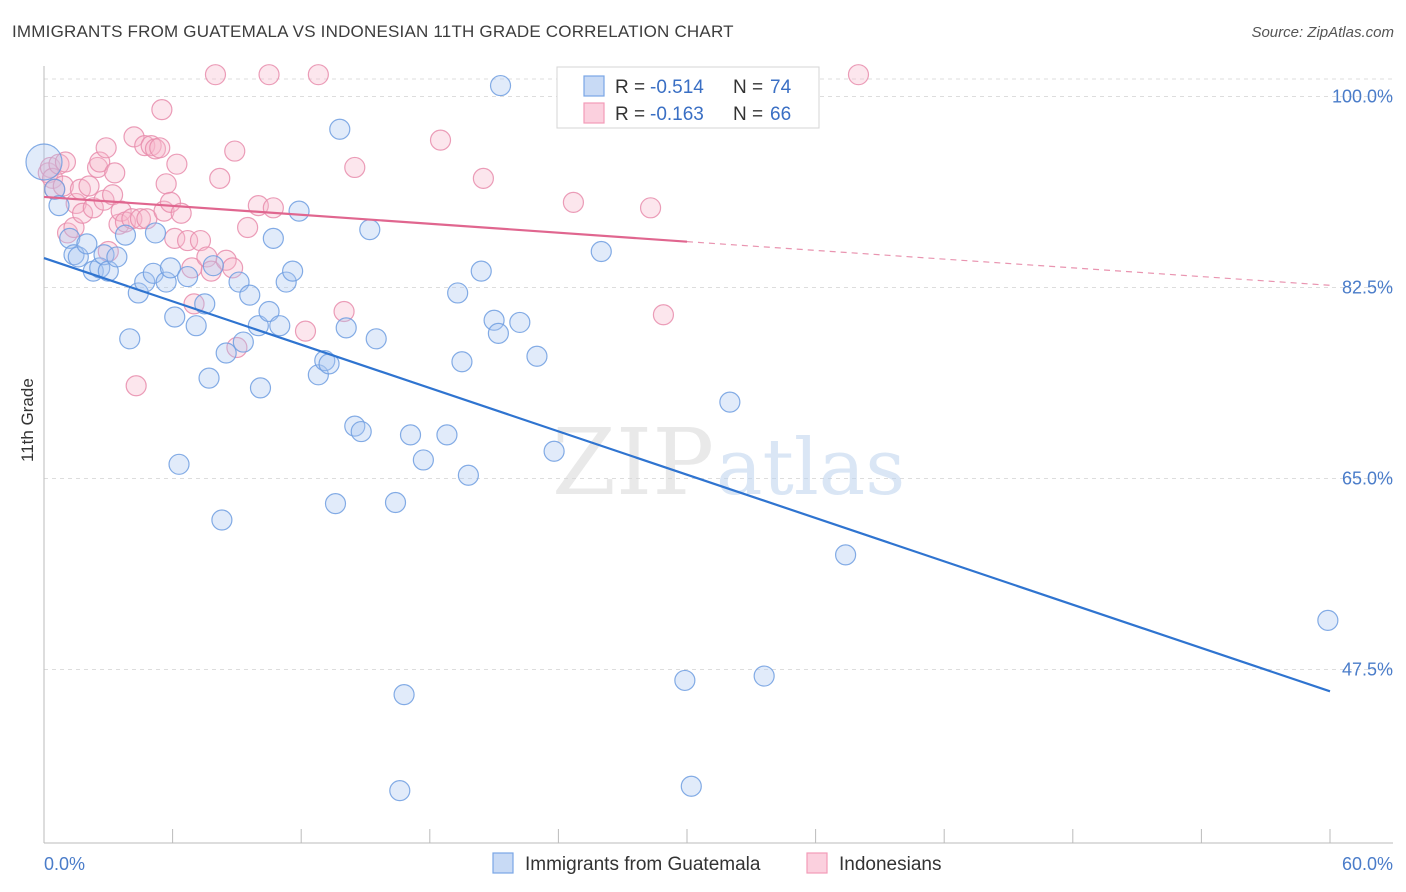  I want to click on y-tick-label: 82.5%, so click(1367, 288).